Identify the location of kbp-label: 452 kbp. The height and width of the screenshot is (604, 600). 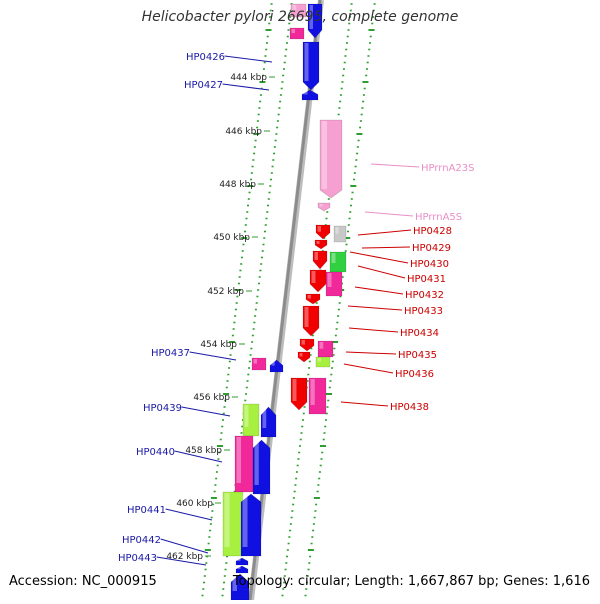
(225, 292).